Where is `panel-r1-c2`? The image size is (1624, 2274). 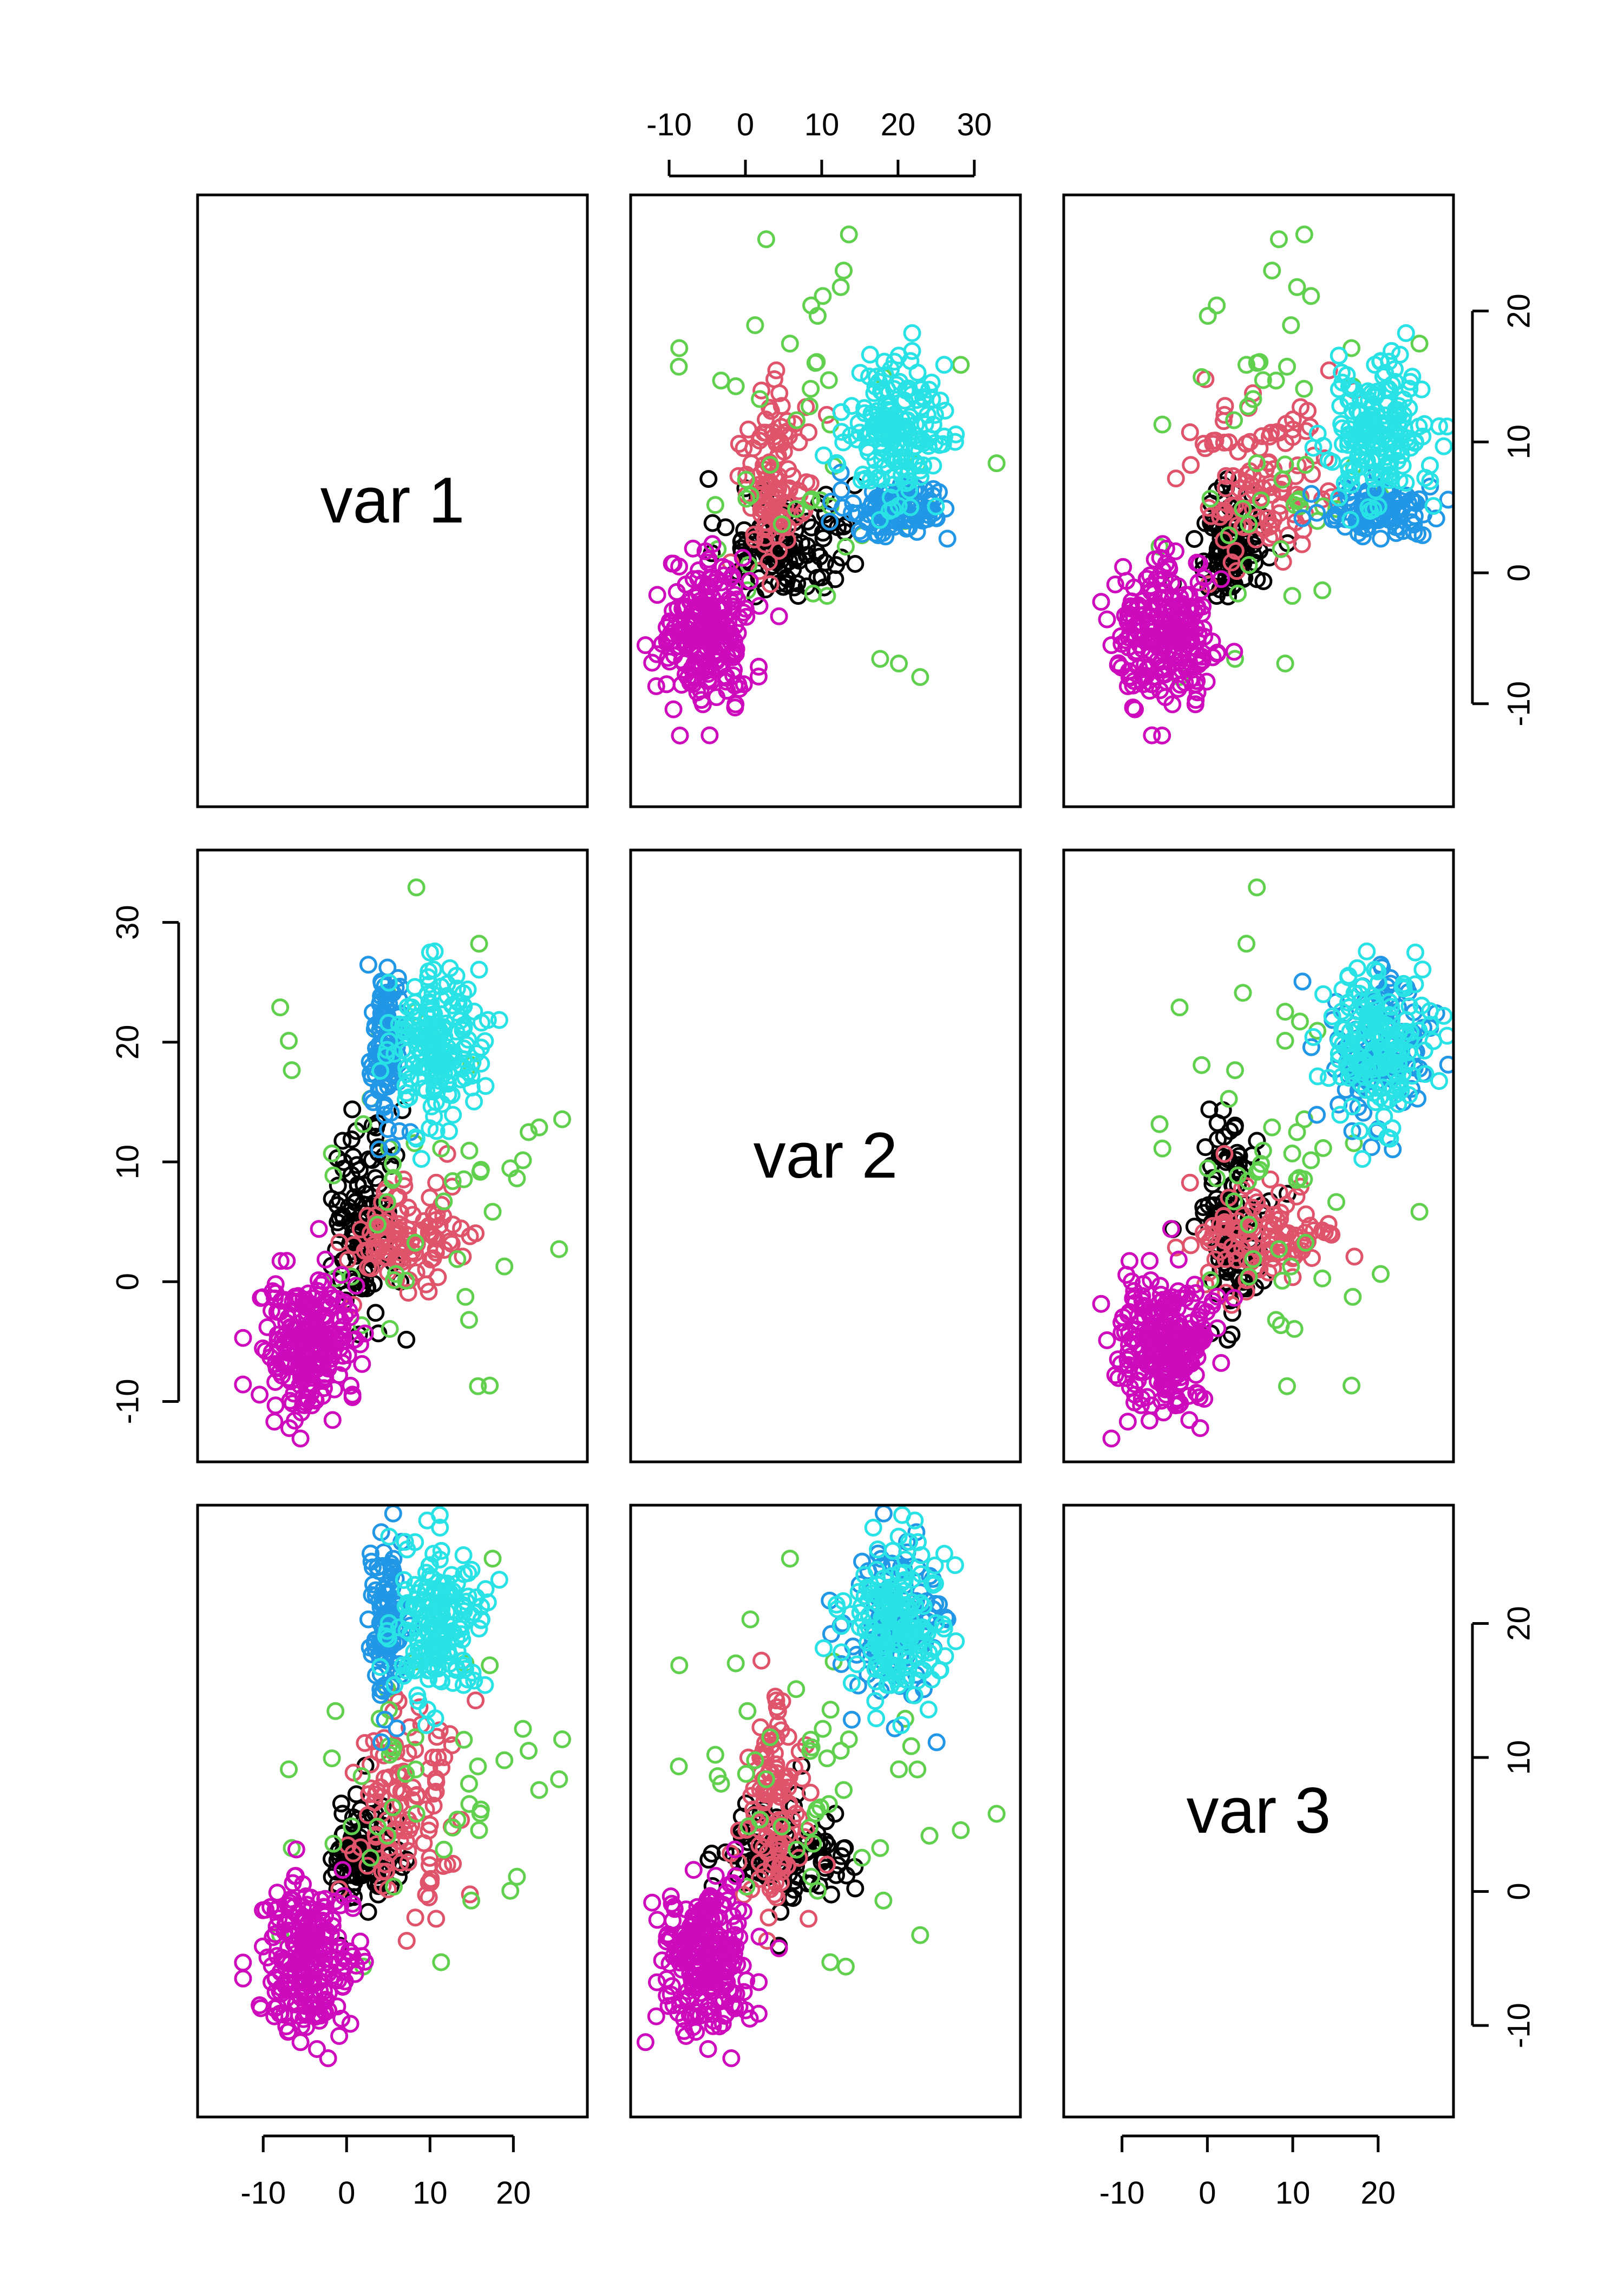
panel-r1-c2 is located at coordinates (825, 501).